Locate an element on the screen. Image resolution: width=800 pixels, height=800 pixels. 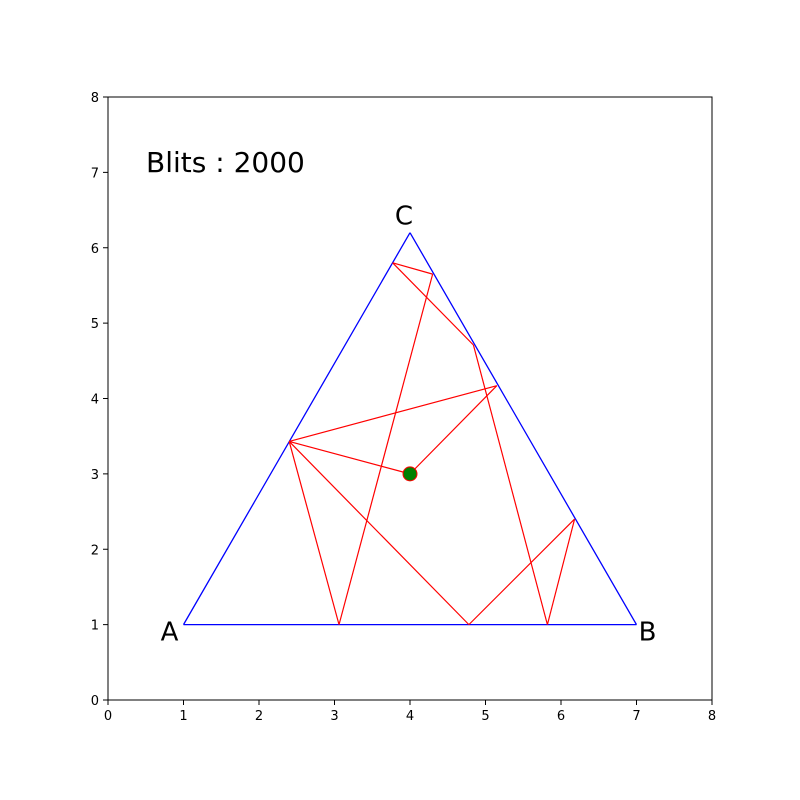
vertex-label-a: A is located at coordinates (170, 633).